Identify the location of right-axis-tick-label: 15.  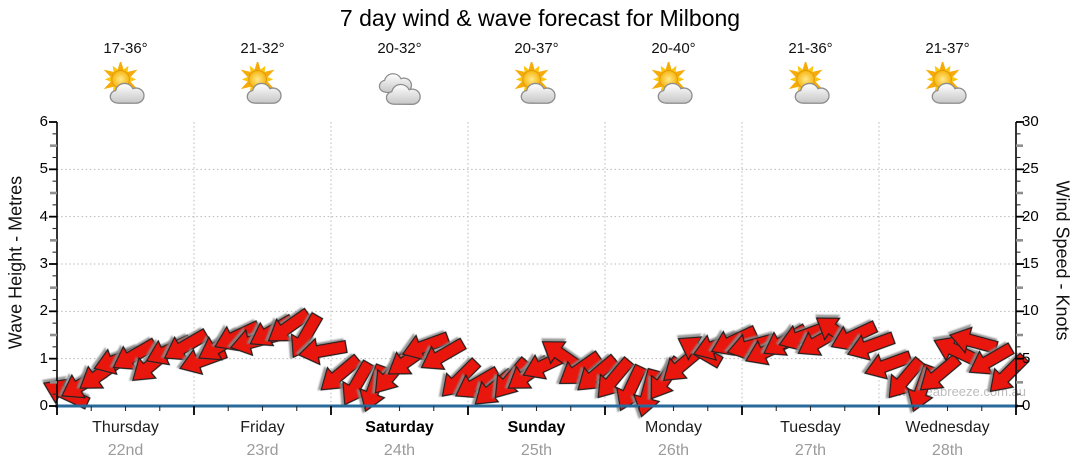
(1030, 263).